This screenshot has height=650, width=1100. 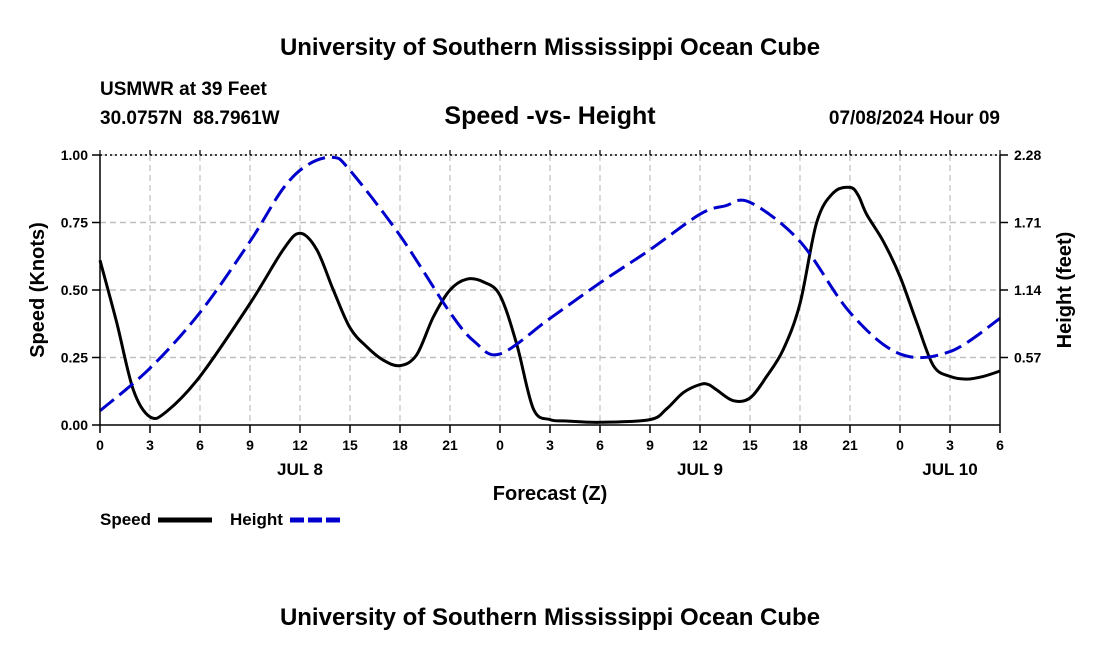 I want to click on legend-label-speed: Speed, so click(x=125, y=519).